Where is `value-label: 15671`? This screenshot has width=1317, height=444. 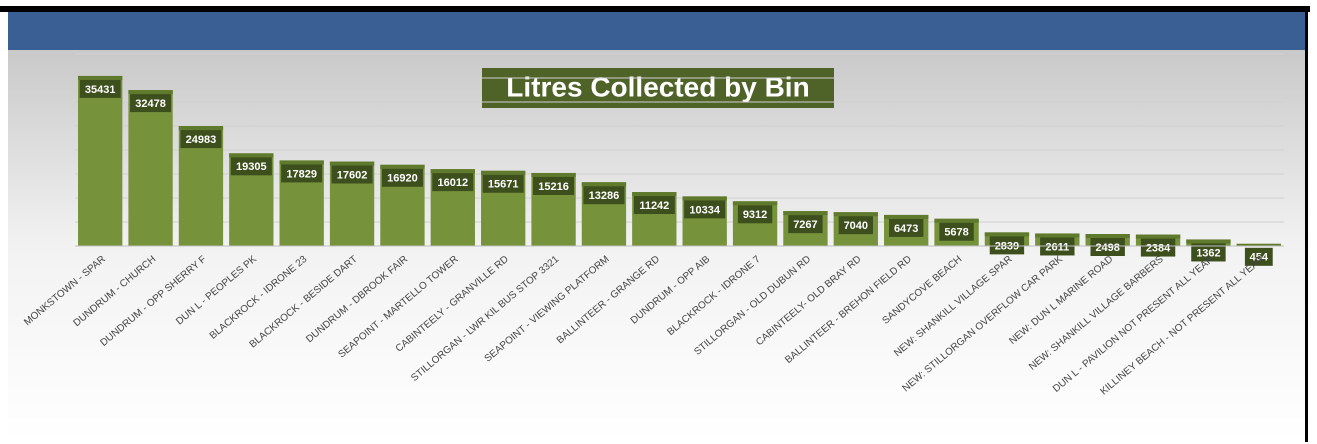
value-label: 15671 is located at coordinates (503, 185).